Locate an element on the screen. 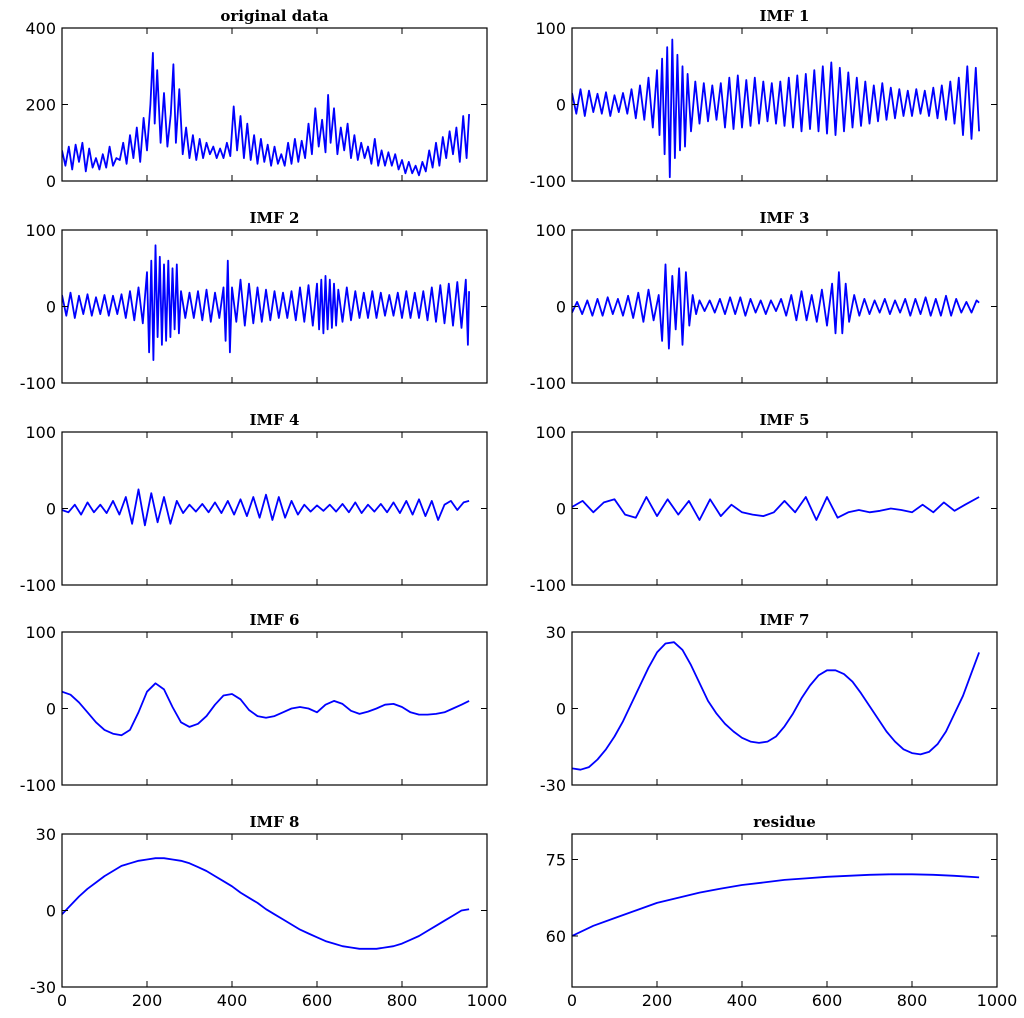 The height and width of the screenshot is (1018, 1024). panel-3: IMF 3 -100 0 100 is located at coordinates (764, 301).